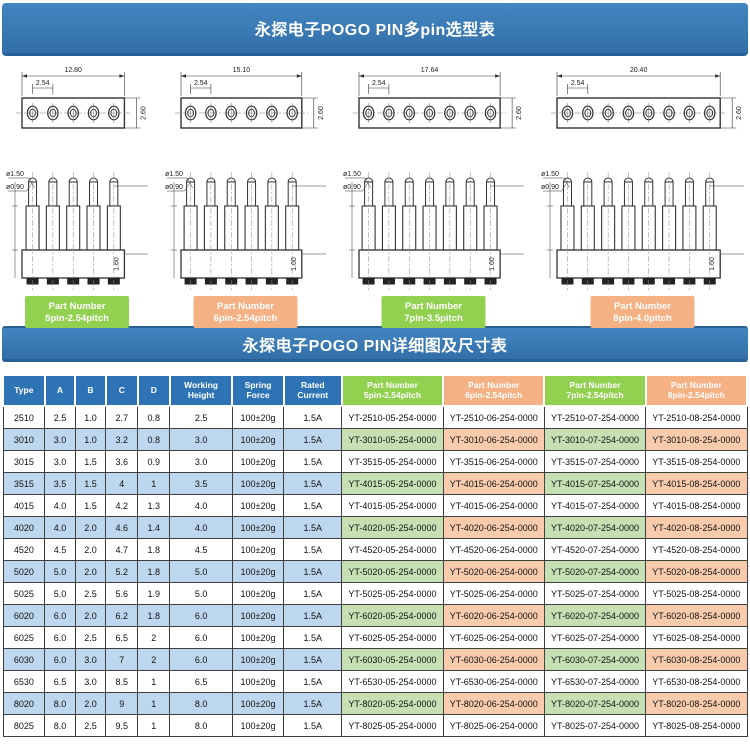 The height and width of the screenshot is (753, 750). What do you see at coordinates (493, 615) in the screenshot?
I see `part-number-cell: YT-6020-06-254-0000` at bounding box center [493, 615].